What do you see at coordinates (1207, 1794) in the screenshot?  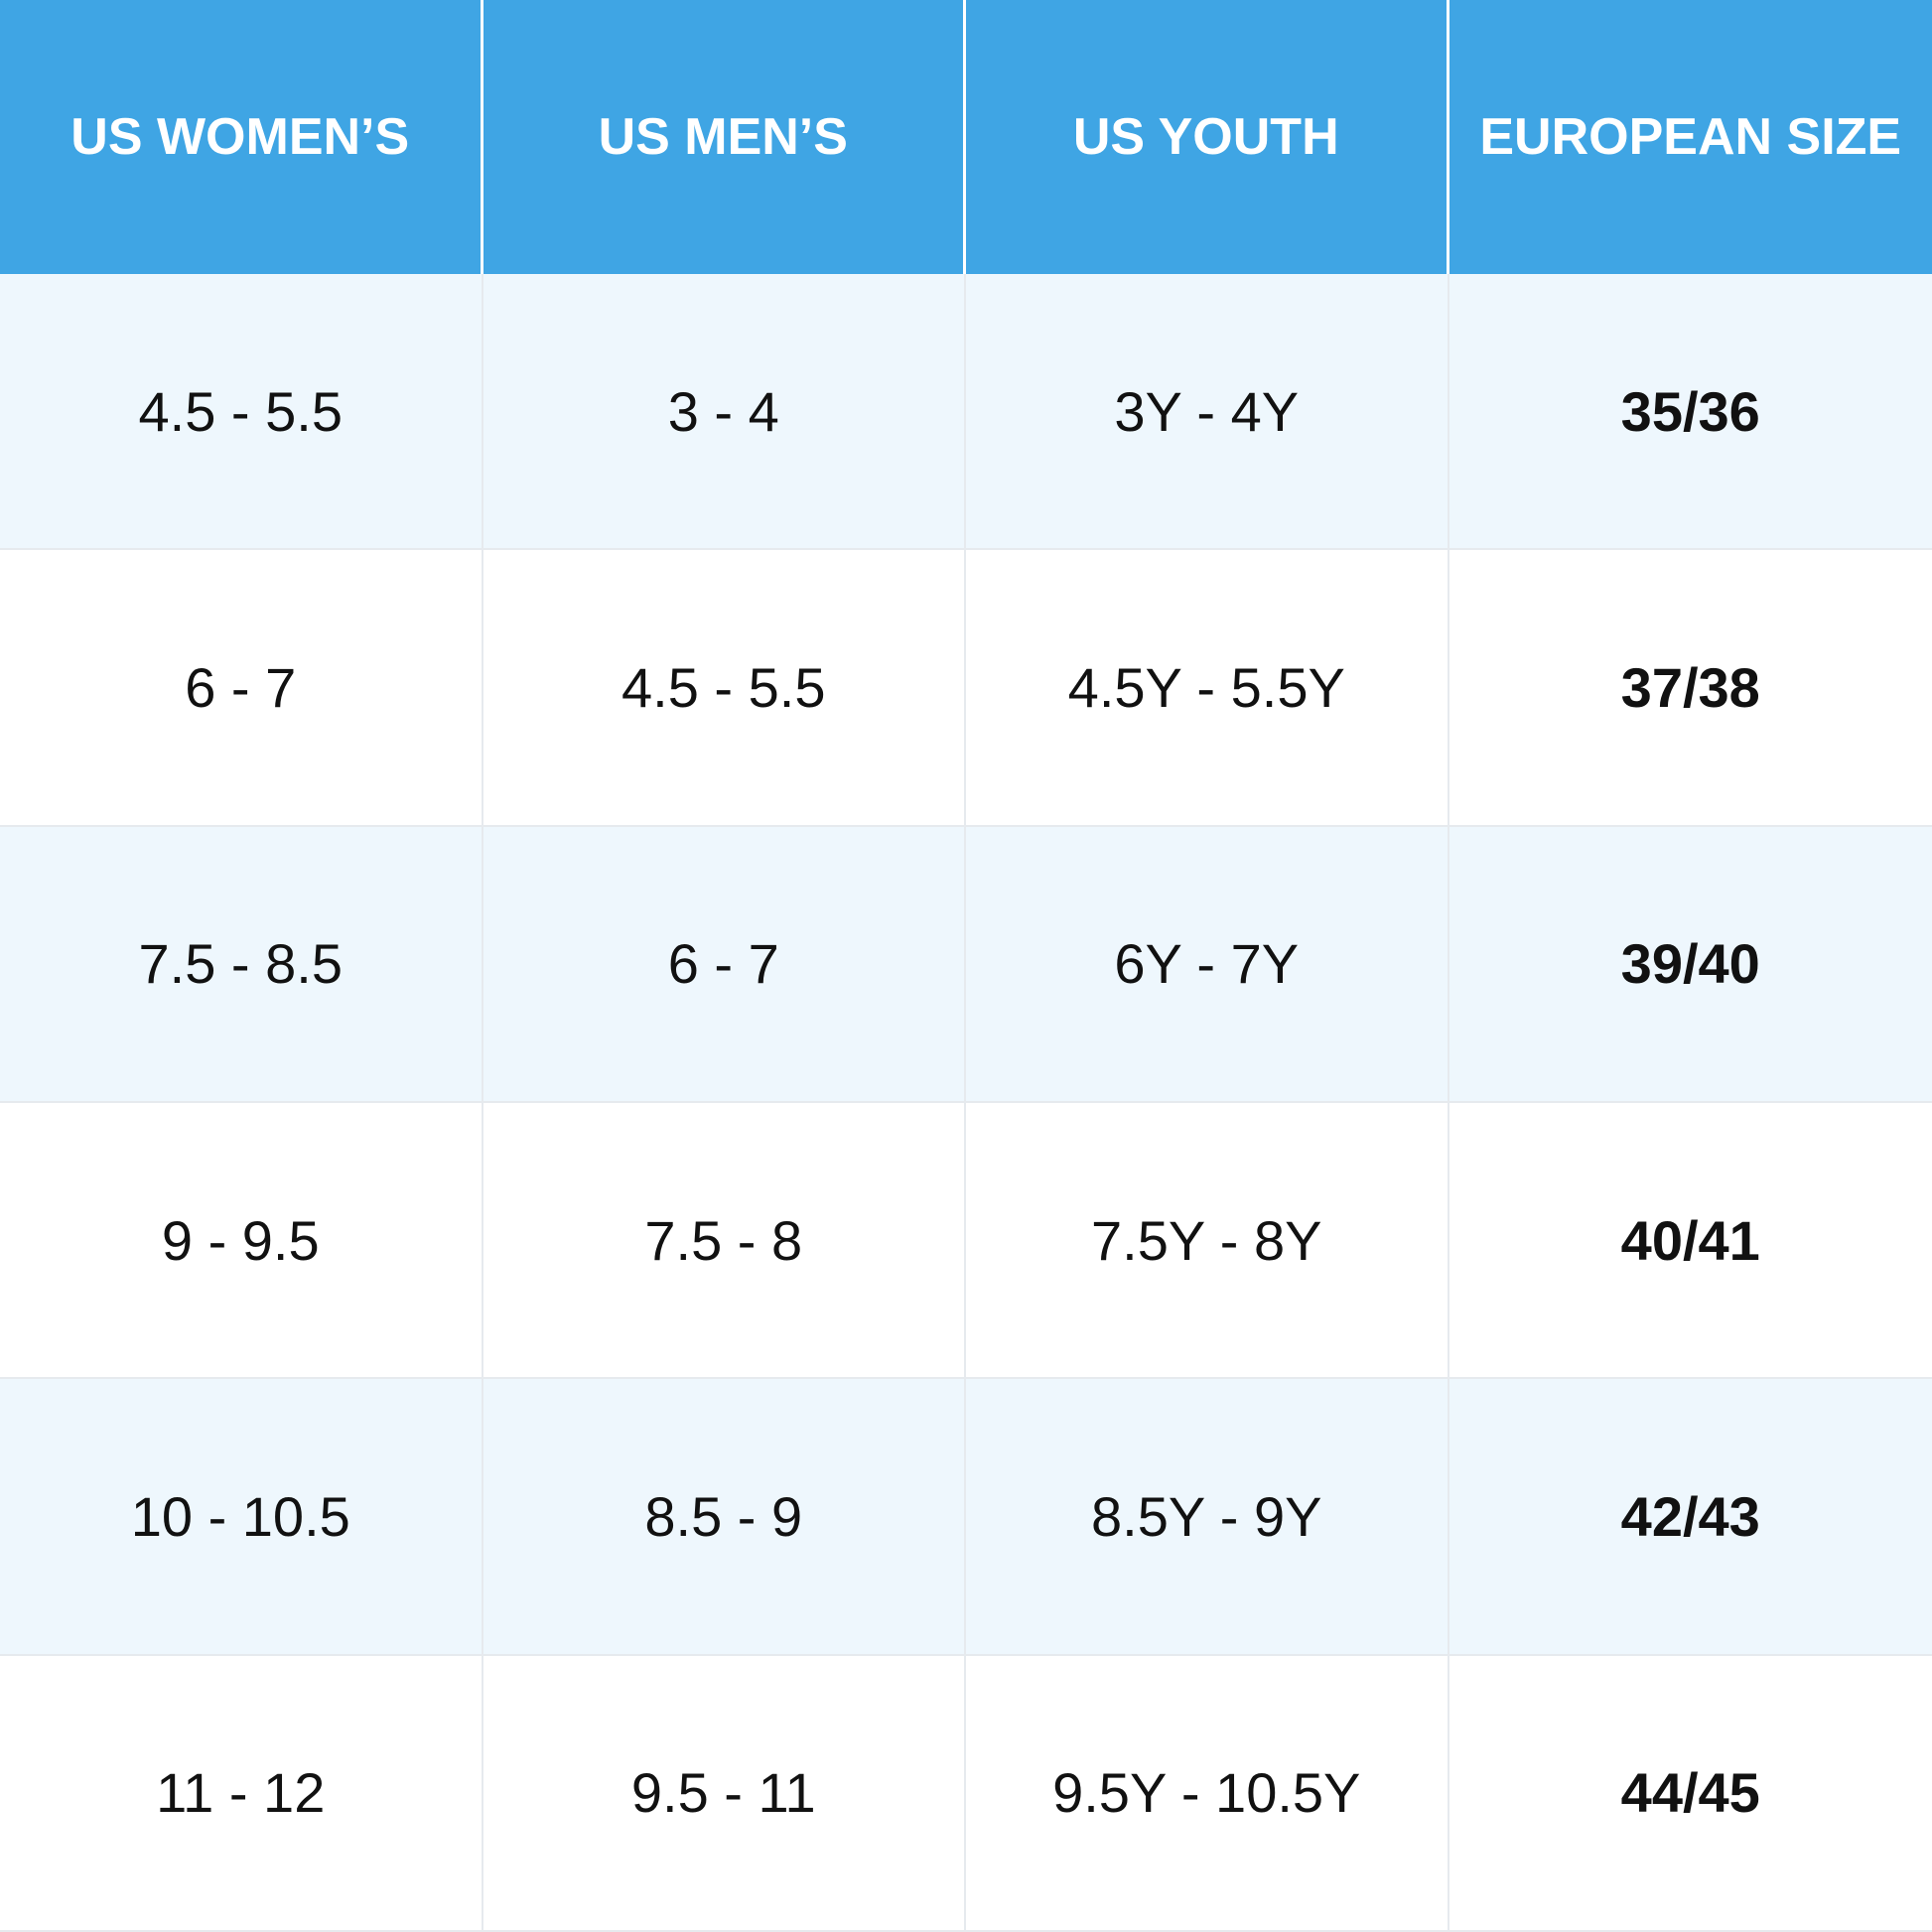 I see `table-cell: 9.5Y - 10.5Y` at bounding box center [1207, 1794].